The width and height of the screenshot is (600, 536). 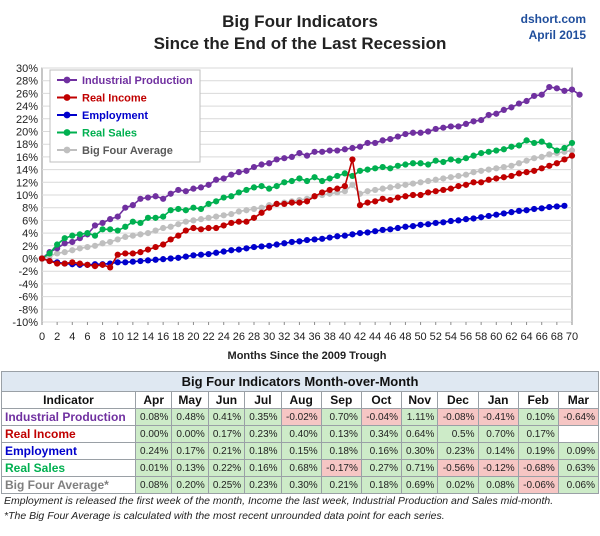 What do you see at coordinates (28, 310) in the screenshot?
I see `y-tick-label: -8%` at bounding box center [28, 310].